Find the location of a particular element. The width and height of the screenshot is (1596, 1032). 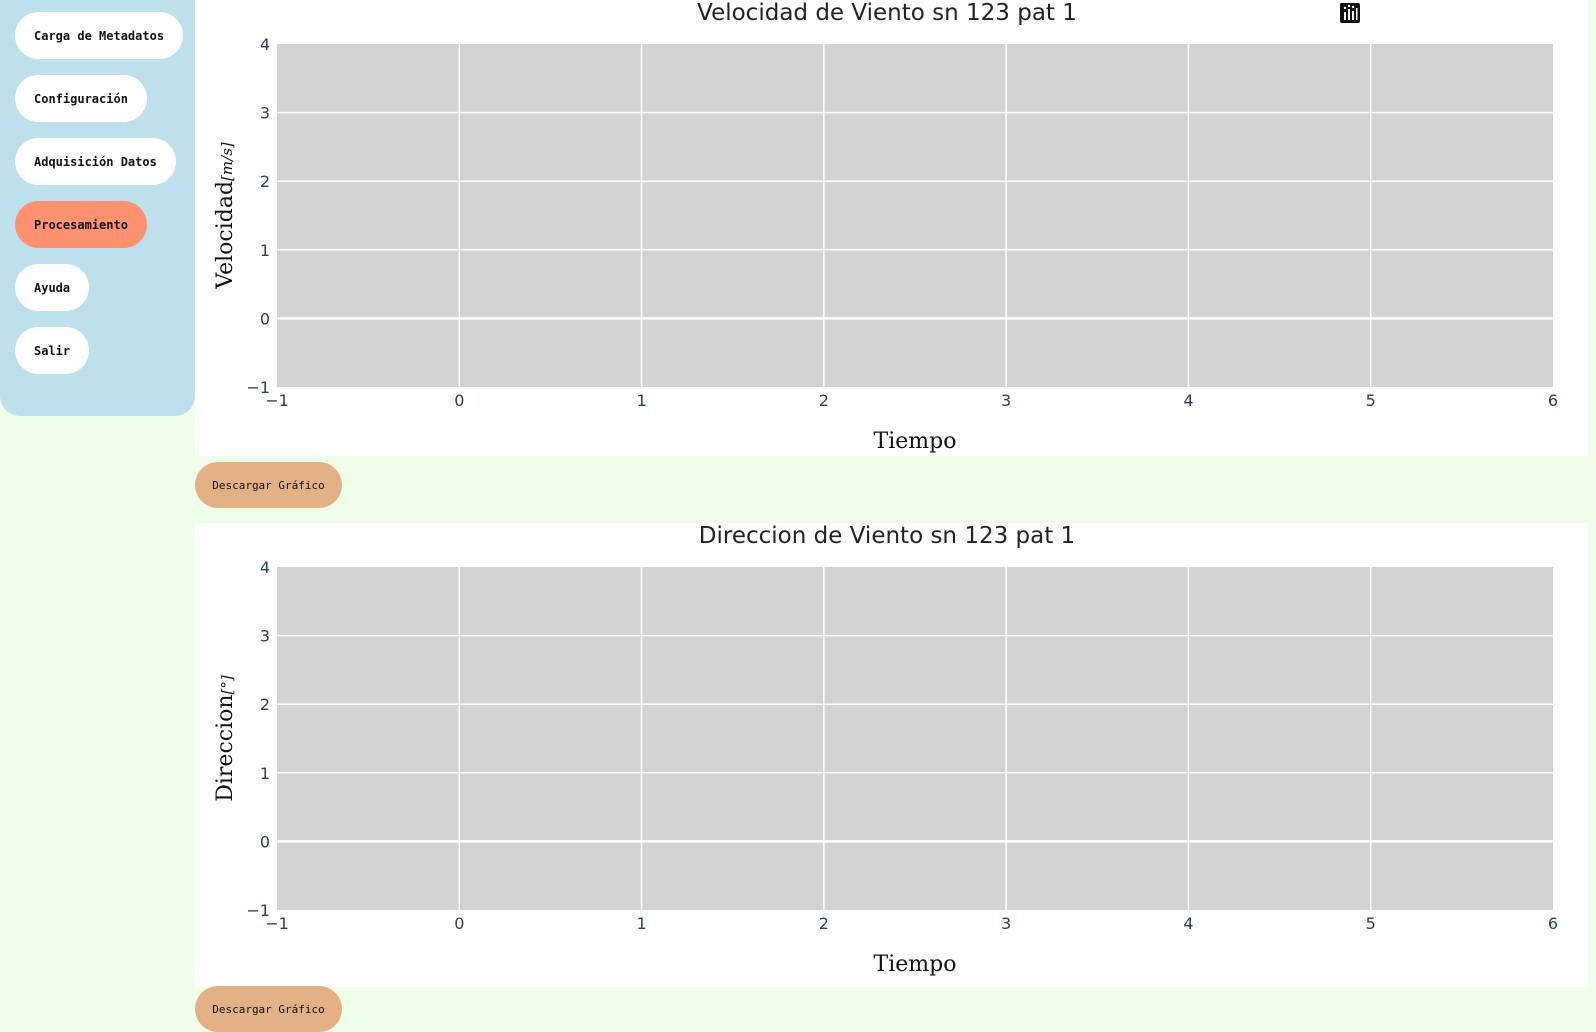

chart-modebar is located at coordinates (1459, 14).